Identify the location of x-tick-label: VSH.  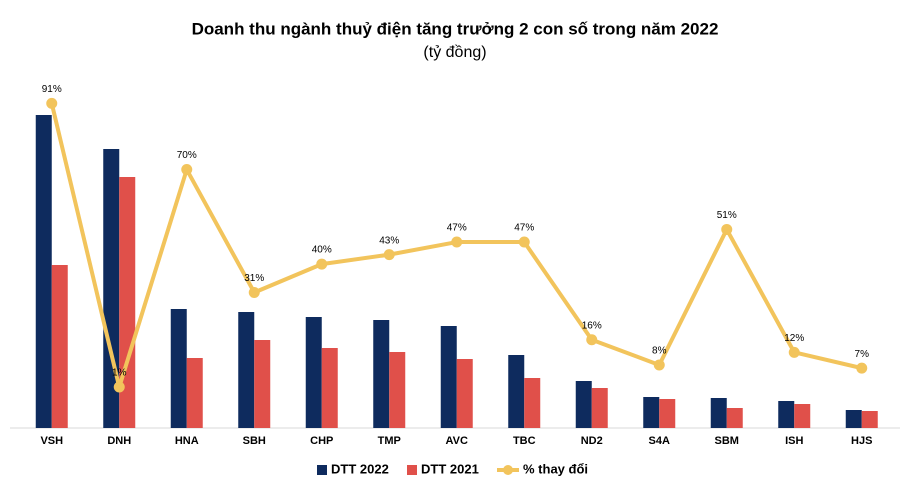
(51, 441).